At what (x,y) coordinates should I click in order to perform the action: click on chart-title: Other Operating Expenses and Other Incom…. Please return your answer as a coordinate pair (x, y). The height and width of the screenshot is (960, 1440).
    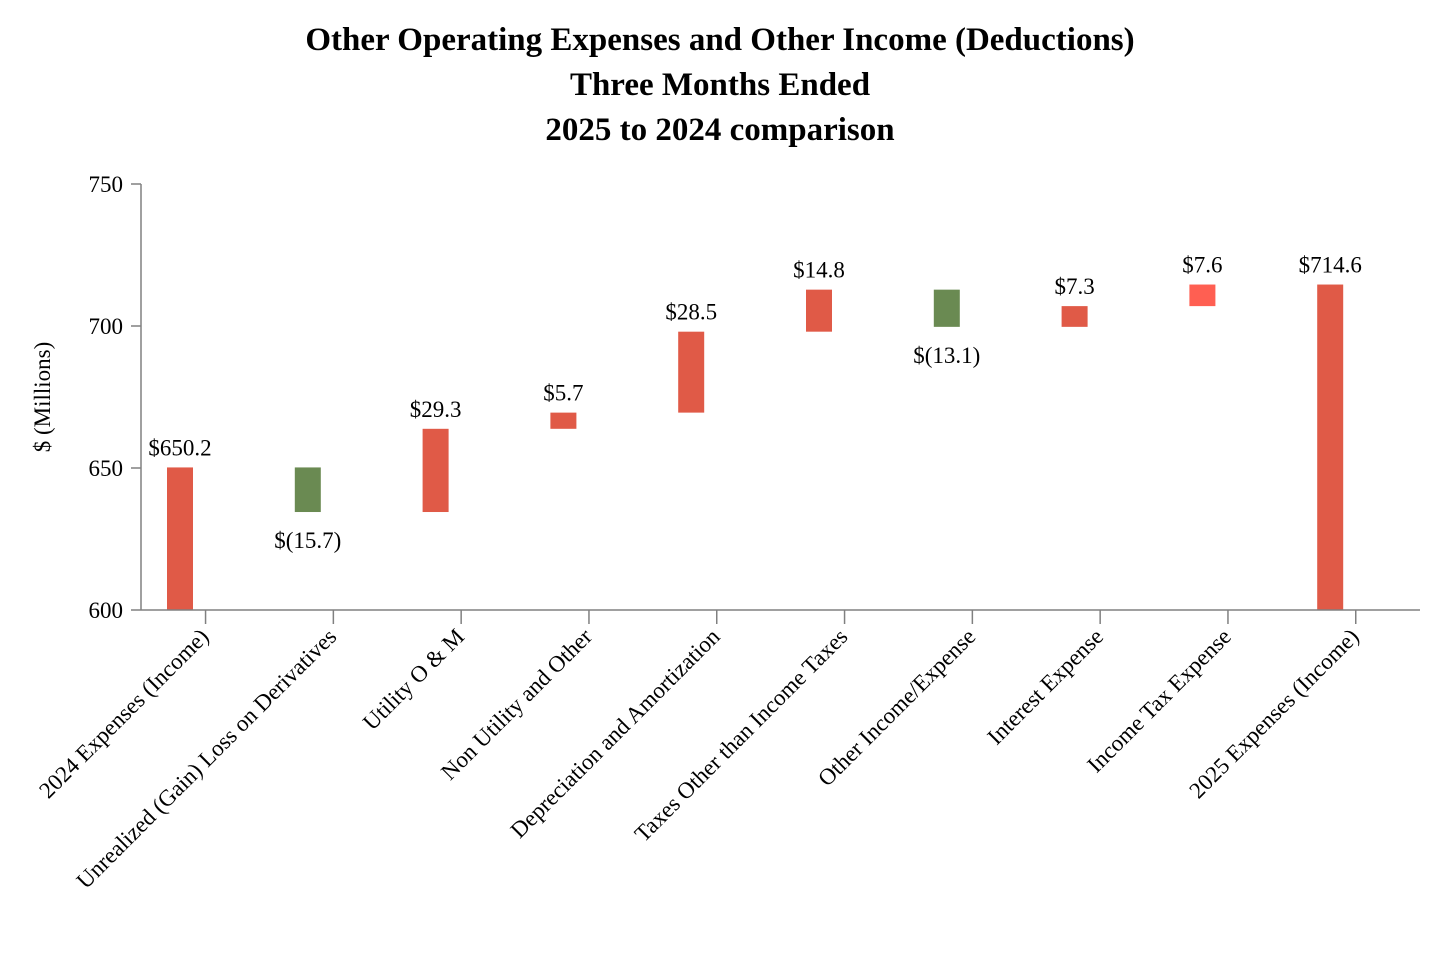
    Looking at the image, I should click on (720, 85).